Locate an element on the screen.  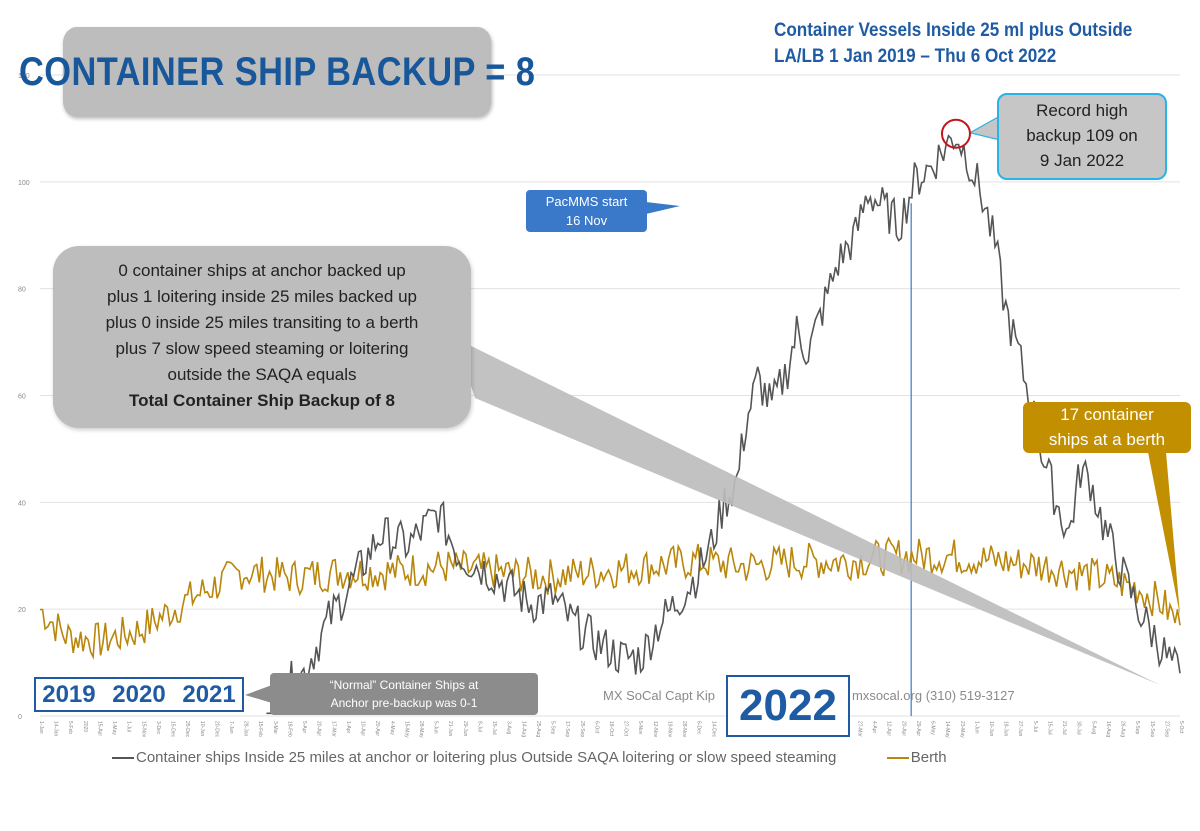
normal-line: “Normal” Container Ships at is located at coordinates (404, 685).